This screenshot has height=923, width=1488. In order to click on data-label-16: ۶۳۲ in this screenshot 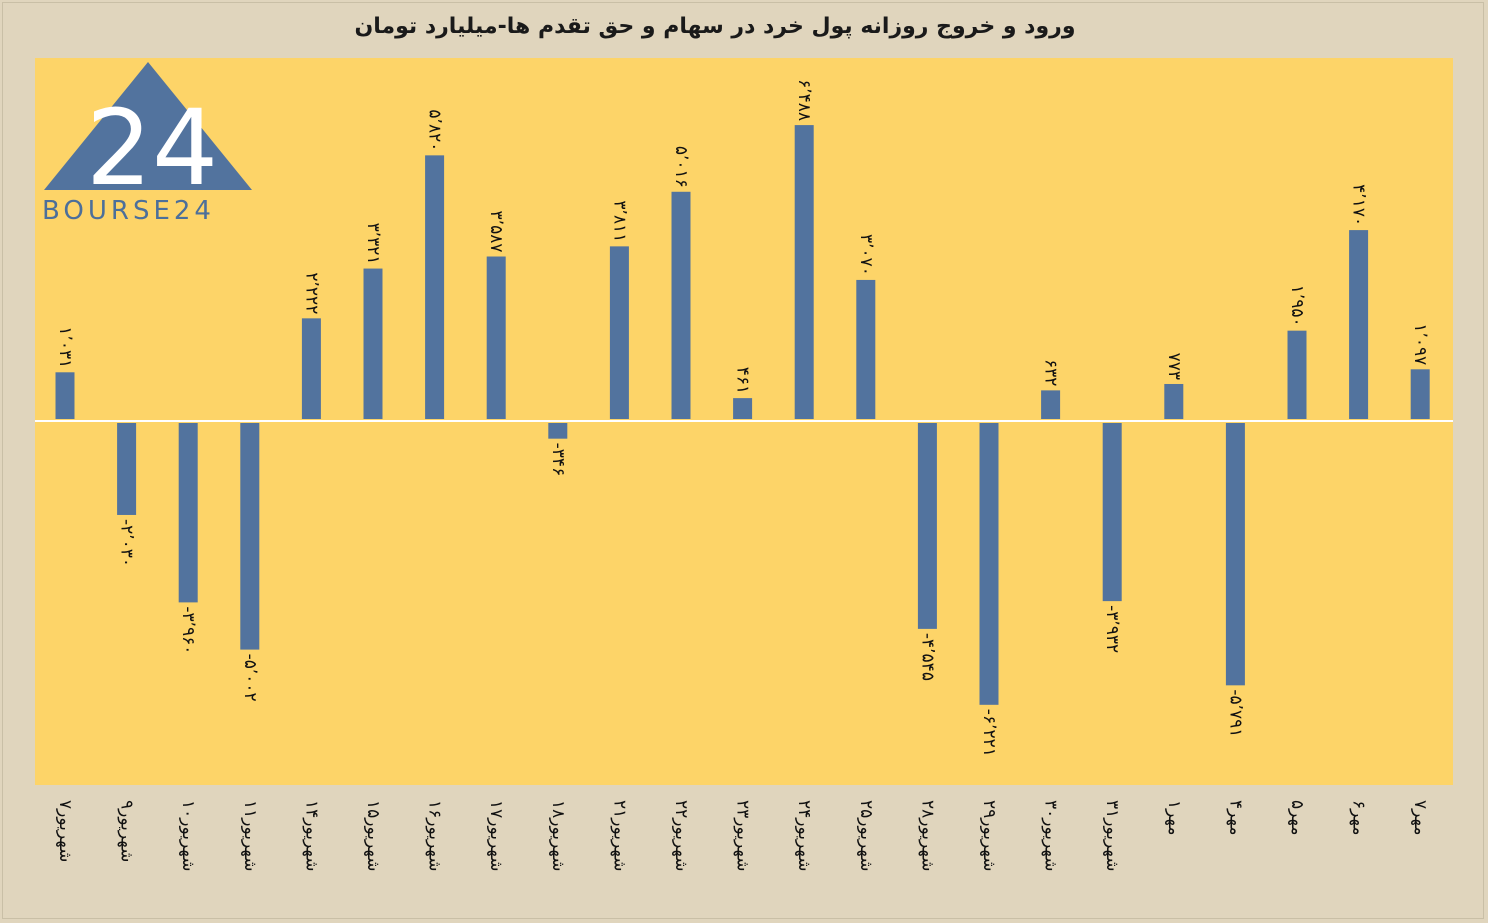, I will do `click(1051, 372)`.